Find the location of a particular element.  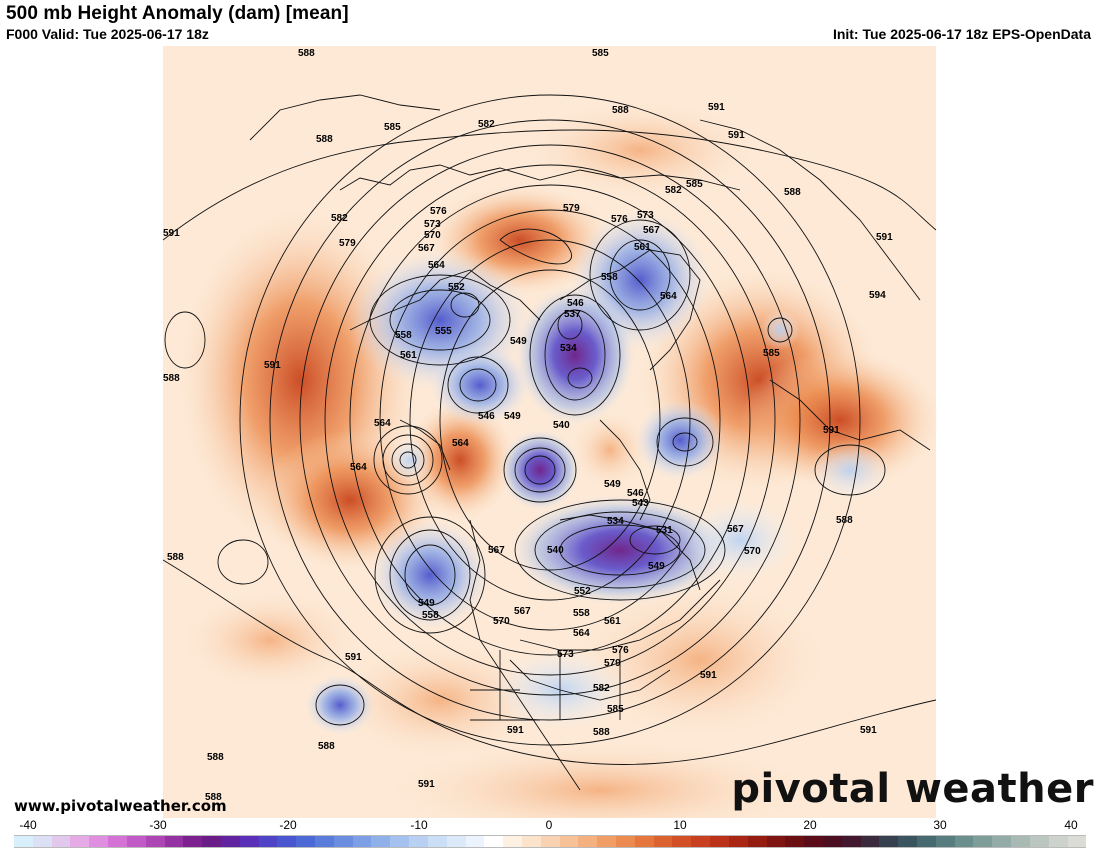

colorbar-labels: -40 -30 -20 -10 0 10 20 30 40 is located at coordinates (550, 826).